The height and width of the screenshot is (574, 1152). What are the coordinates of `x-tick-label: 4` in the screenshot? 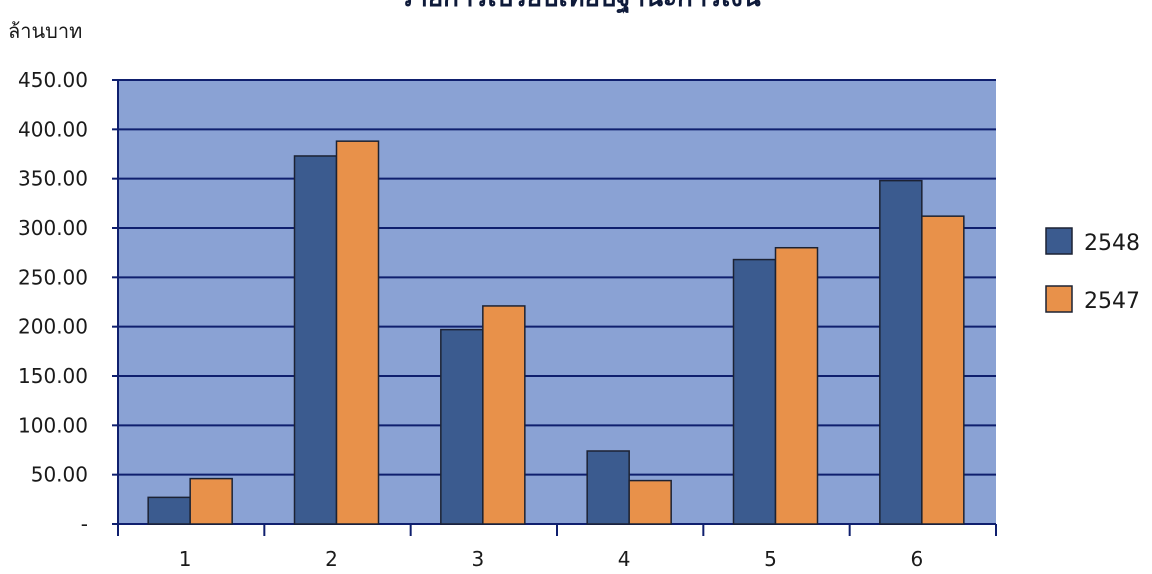 It's located at (624, 559).